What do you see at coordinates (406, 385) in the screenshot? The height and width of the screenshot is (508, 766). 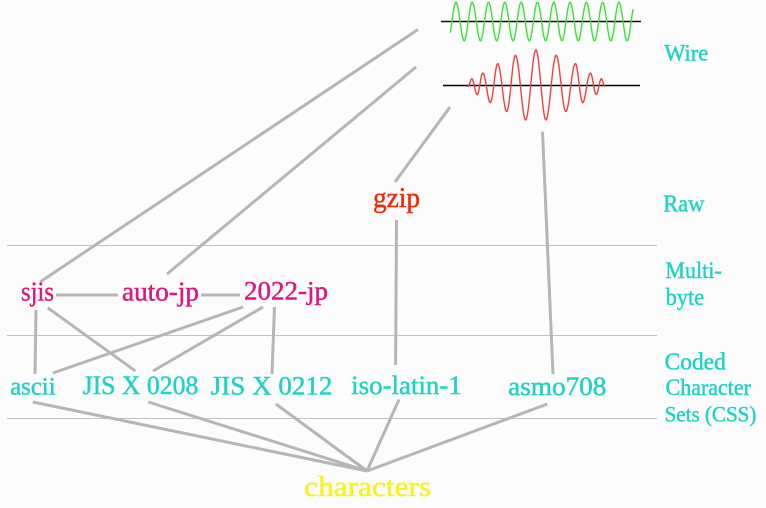 I see `svg-text: iso-latin-1` at bounding box center [406, 385].